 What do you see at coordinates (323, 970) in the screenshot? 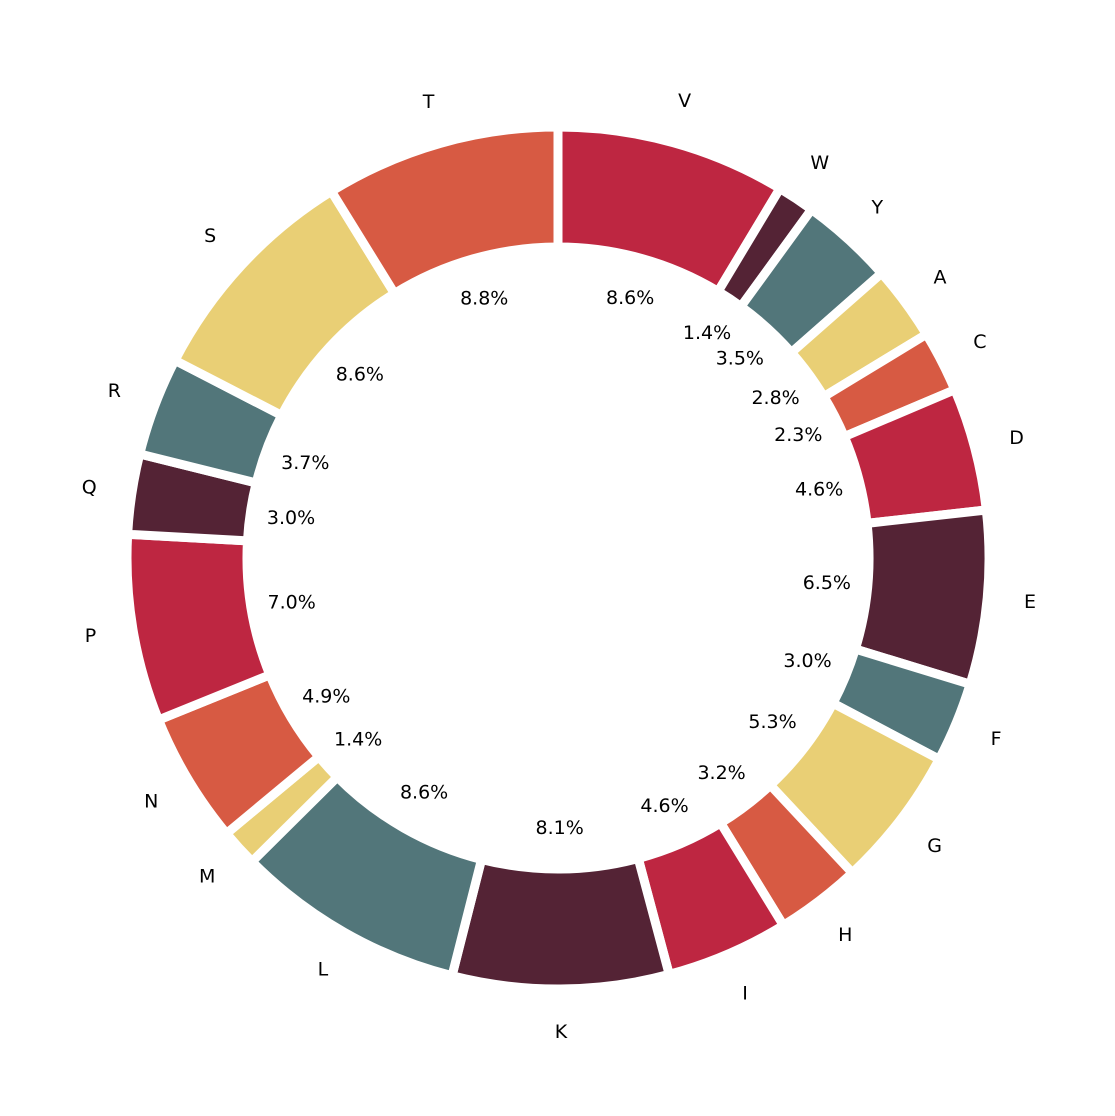
I see `slice-label-l: L` at bounding box center [323, 970].